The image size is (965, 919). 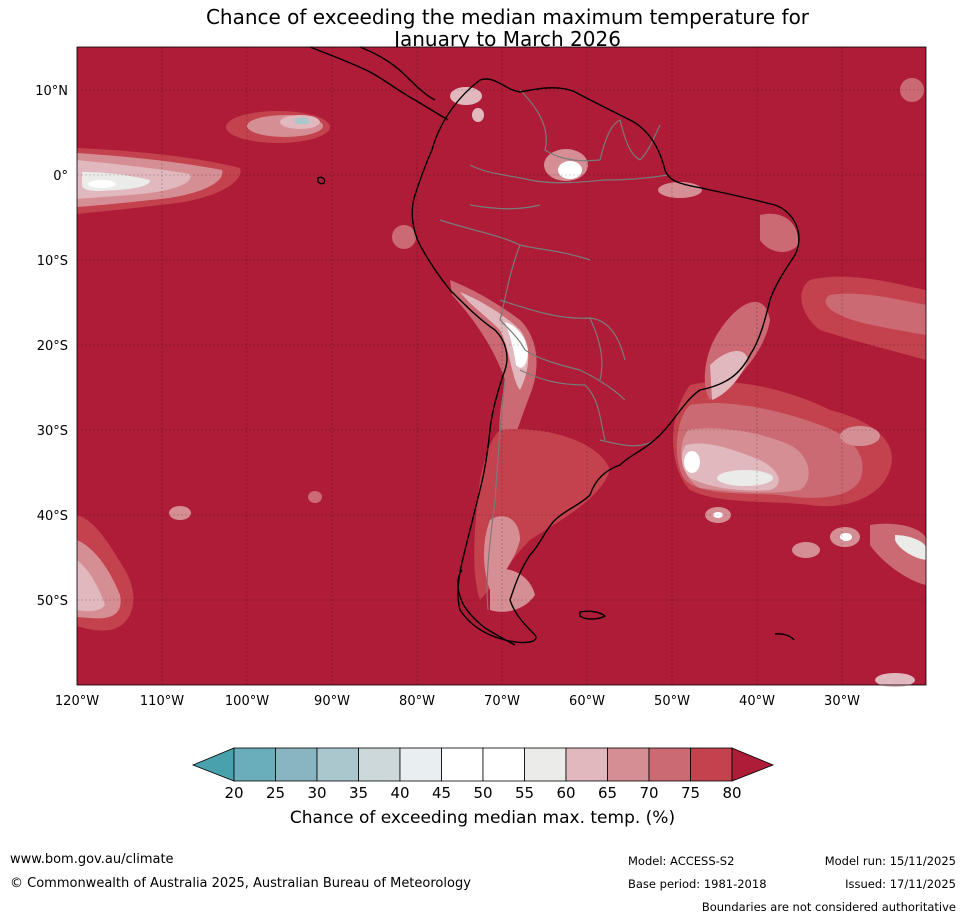 I want to click on country-borders, so click(x=554, y=350).